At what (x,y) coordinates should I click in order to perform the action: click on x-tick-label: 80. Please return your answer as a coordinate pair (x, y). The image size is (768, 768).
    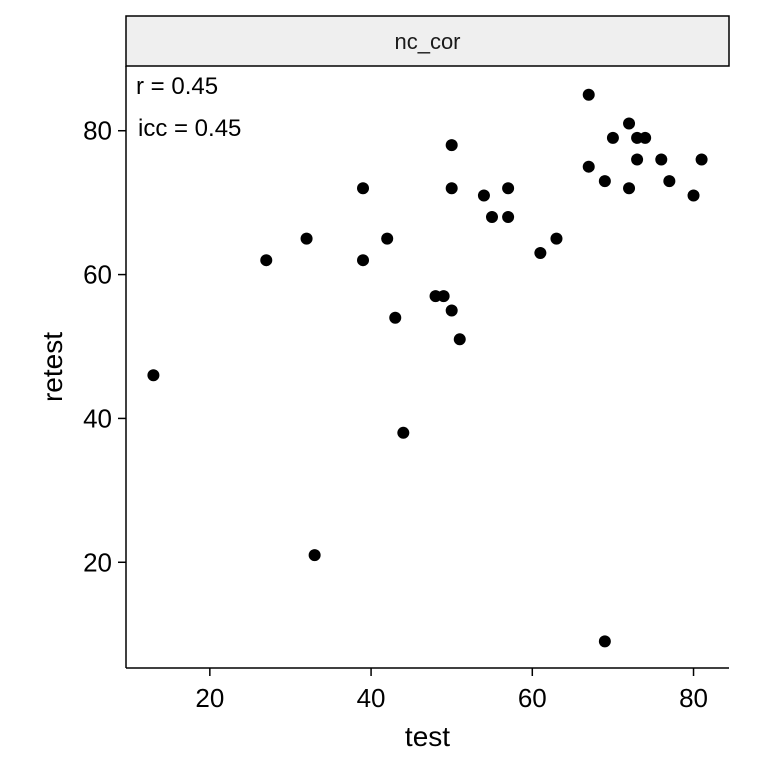
    Looking at the image, I should click on (693, 698).